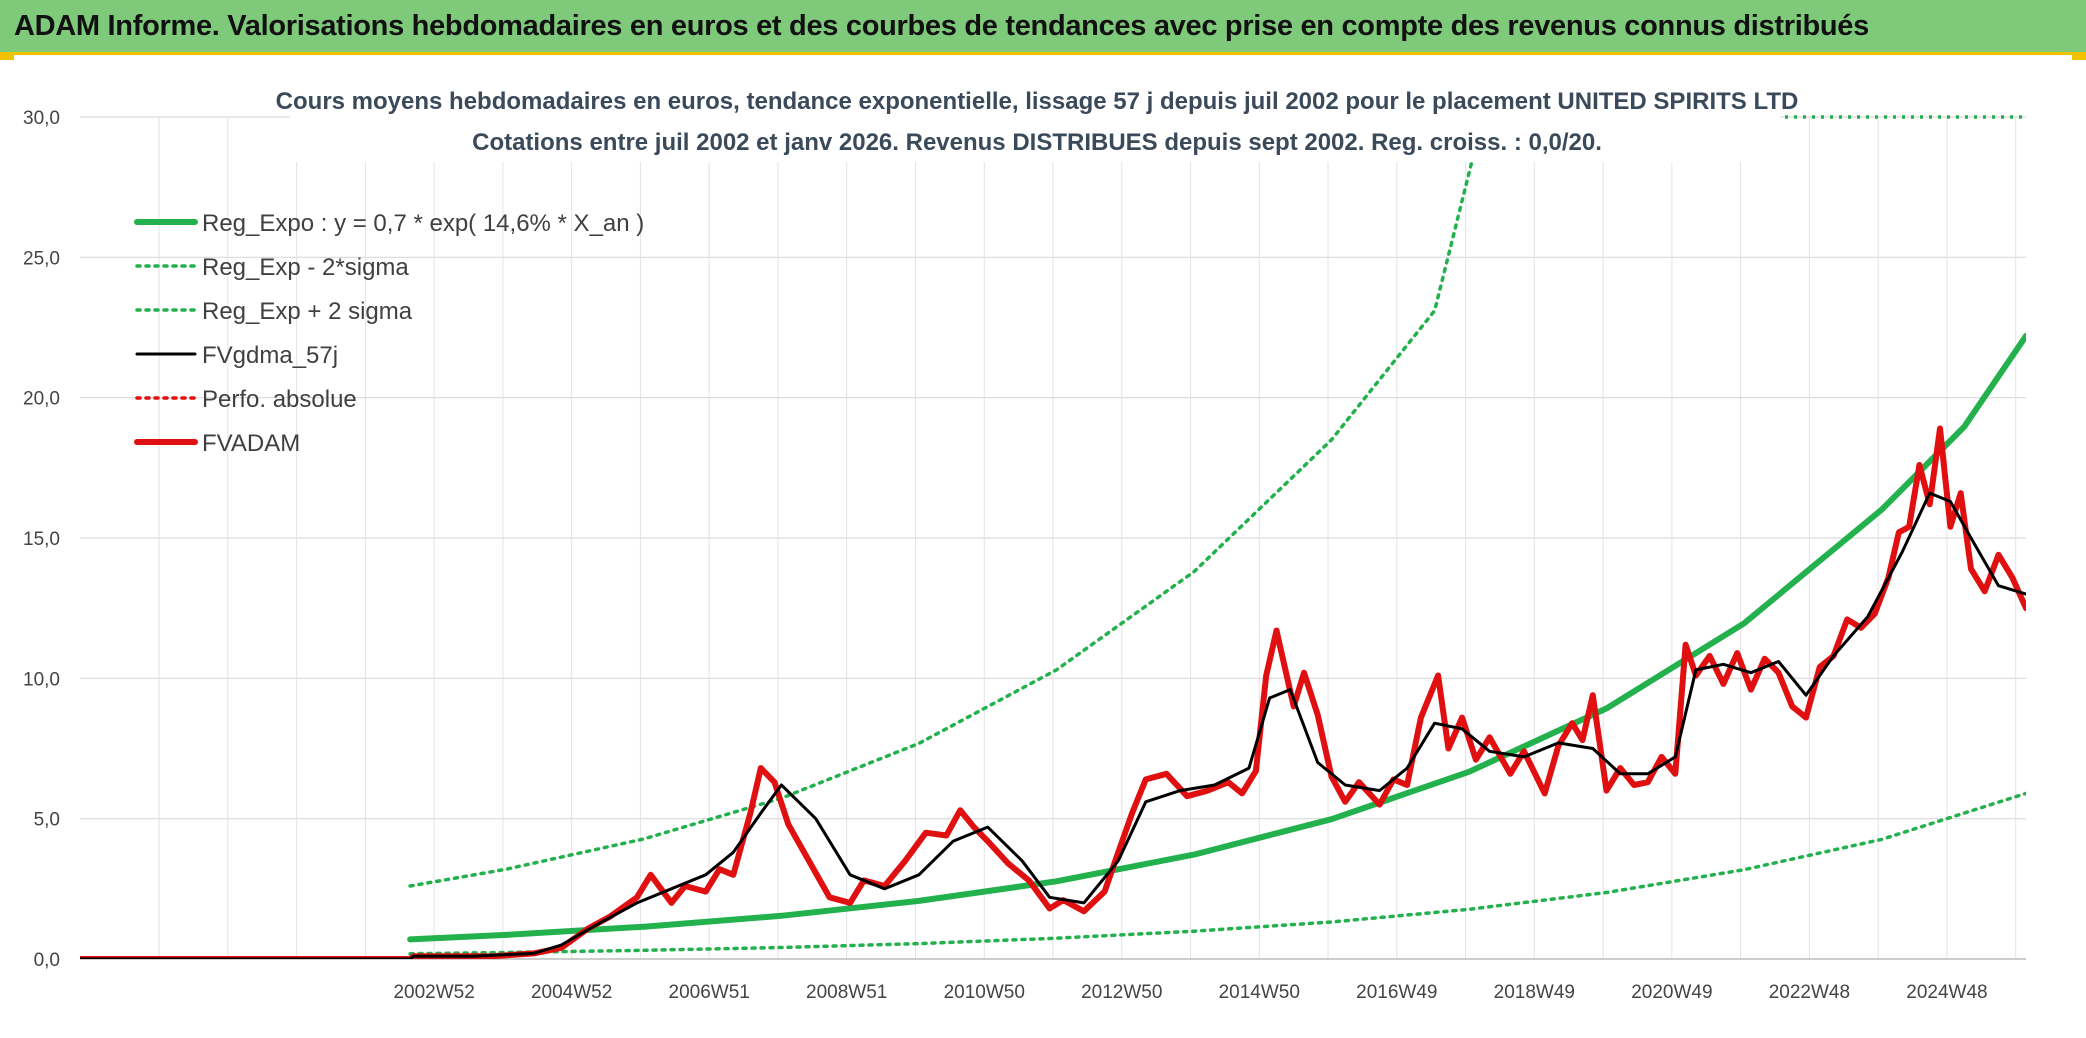 The height and width of the screenshot is (1038, 2086). I want to click on y-tick-label: 0,0, so click(47, 960).